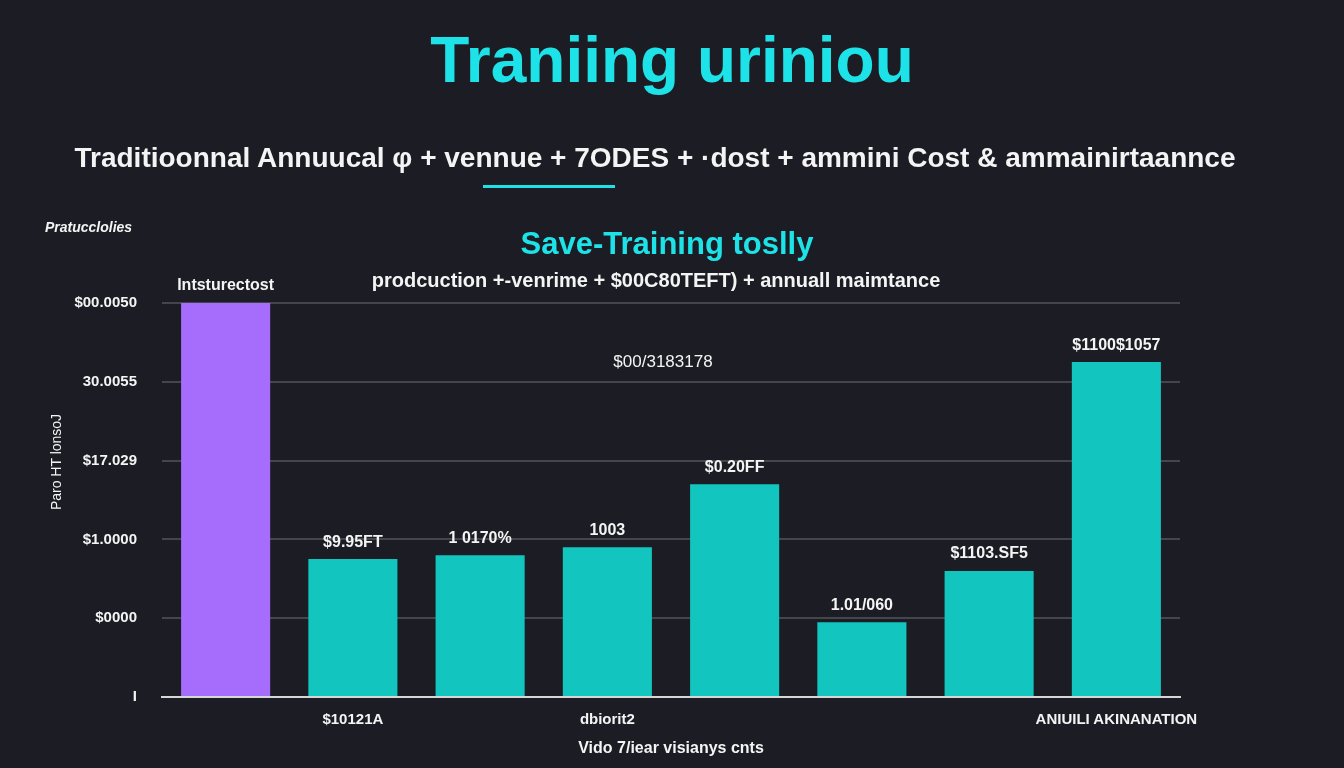 The height and width of the screenshot is (768, 1344). What do you see at coordinates (116, 617) in the screenshot?
I see `text: $0000` at bounding box center [116, 617].